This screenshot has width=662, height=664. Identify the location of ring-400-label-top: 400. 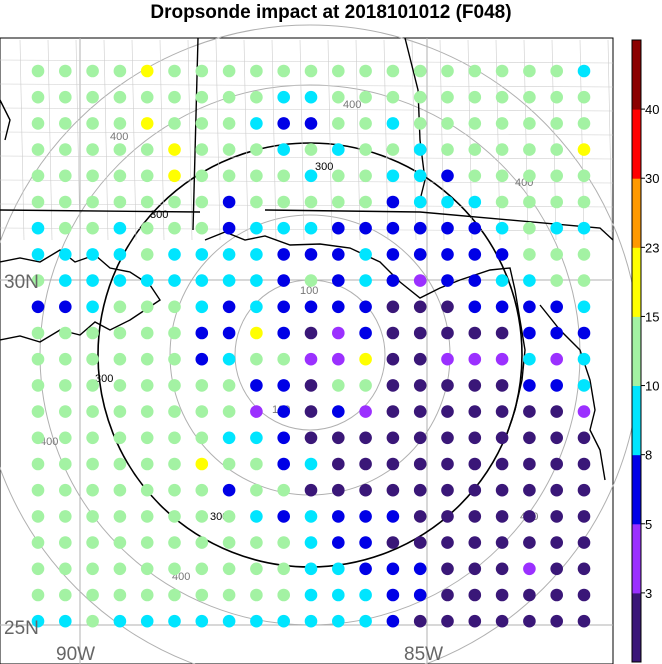
(352, 105).